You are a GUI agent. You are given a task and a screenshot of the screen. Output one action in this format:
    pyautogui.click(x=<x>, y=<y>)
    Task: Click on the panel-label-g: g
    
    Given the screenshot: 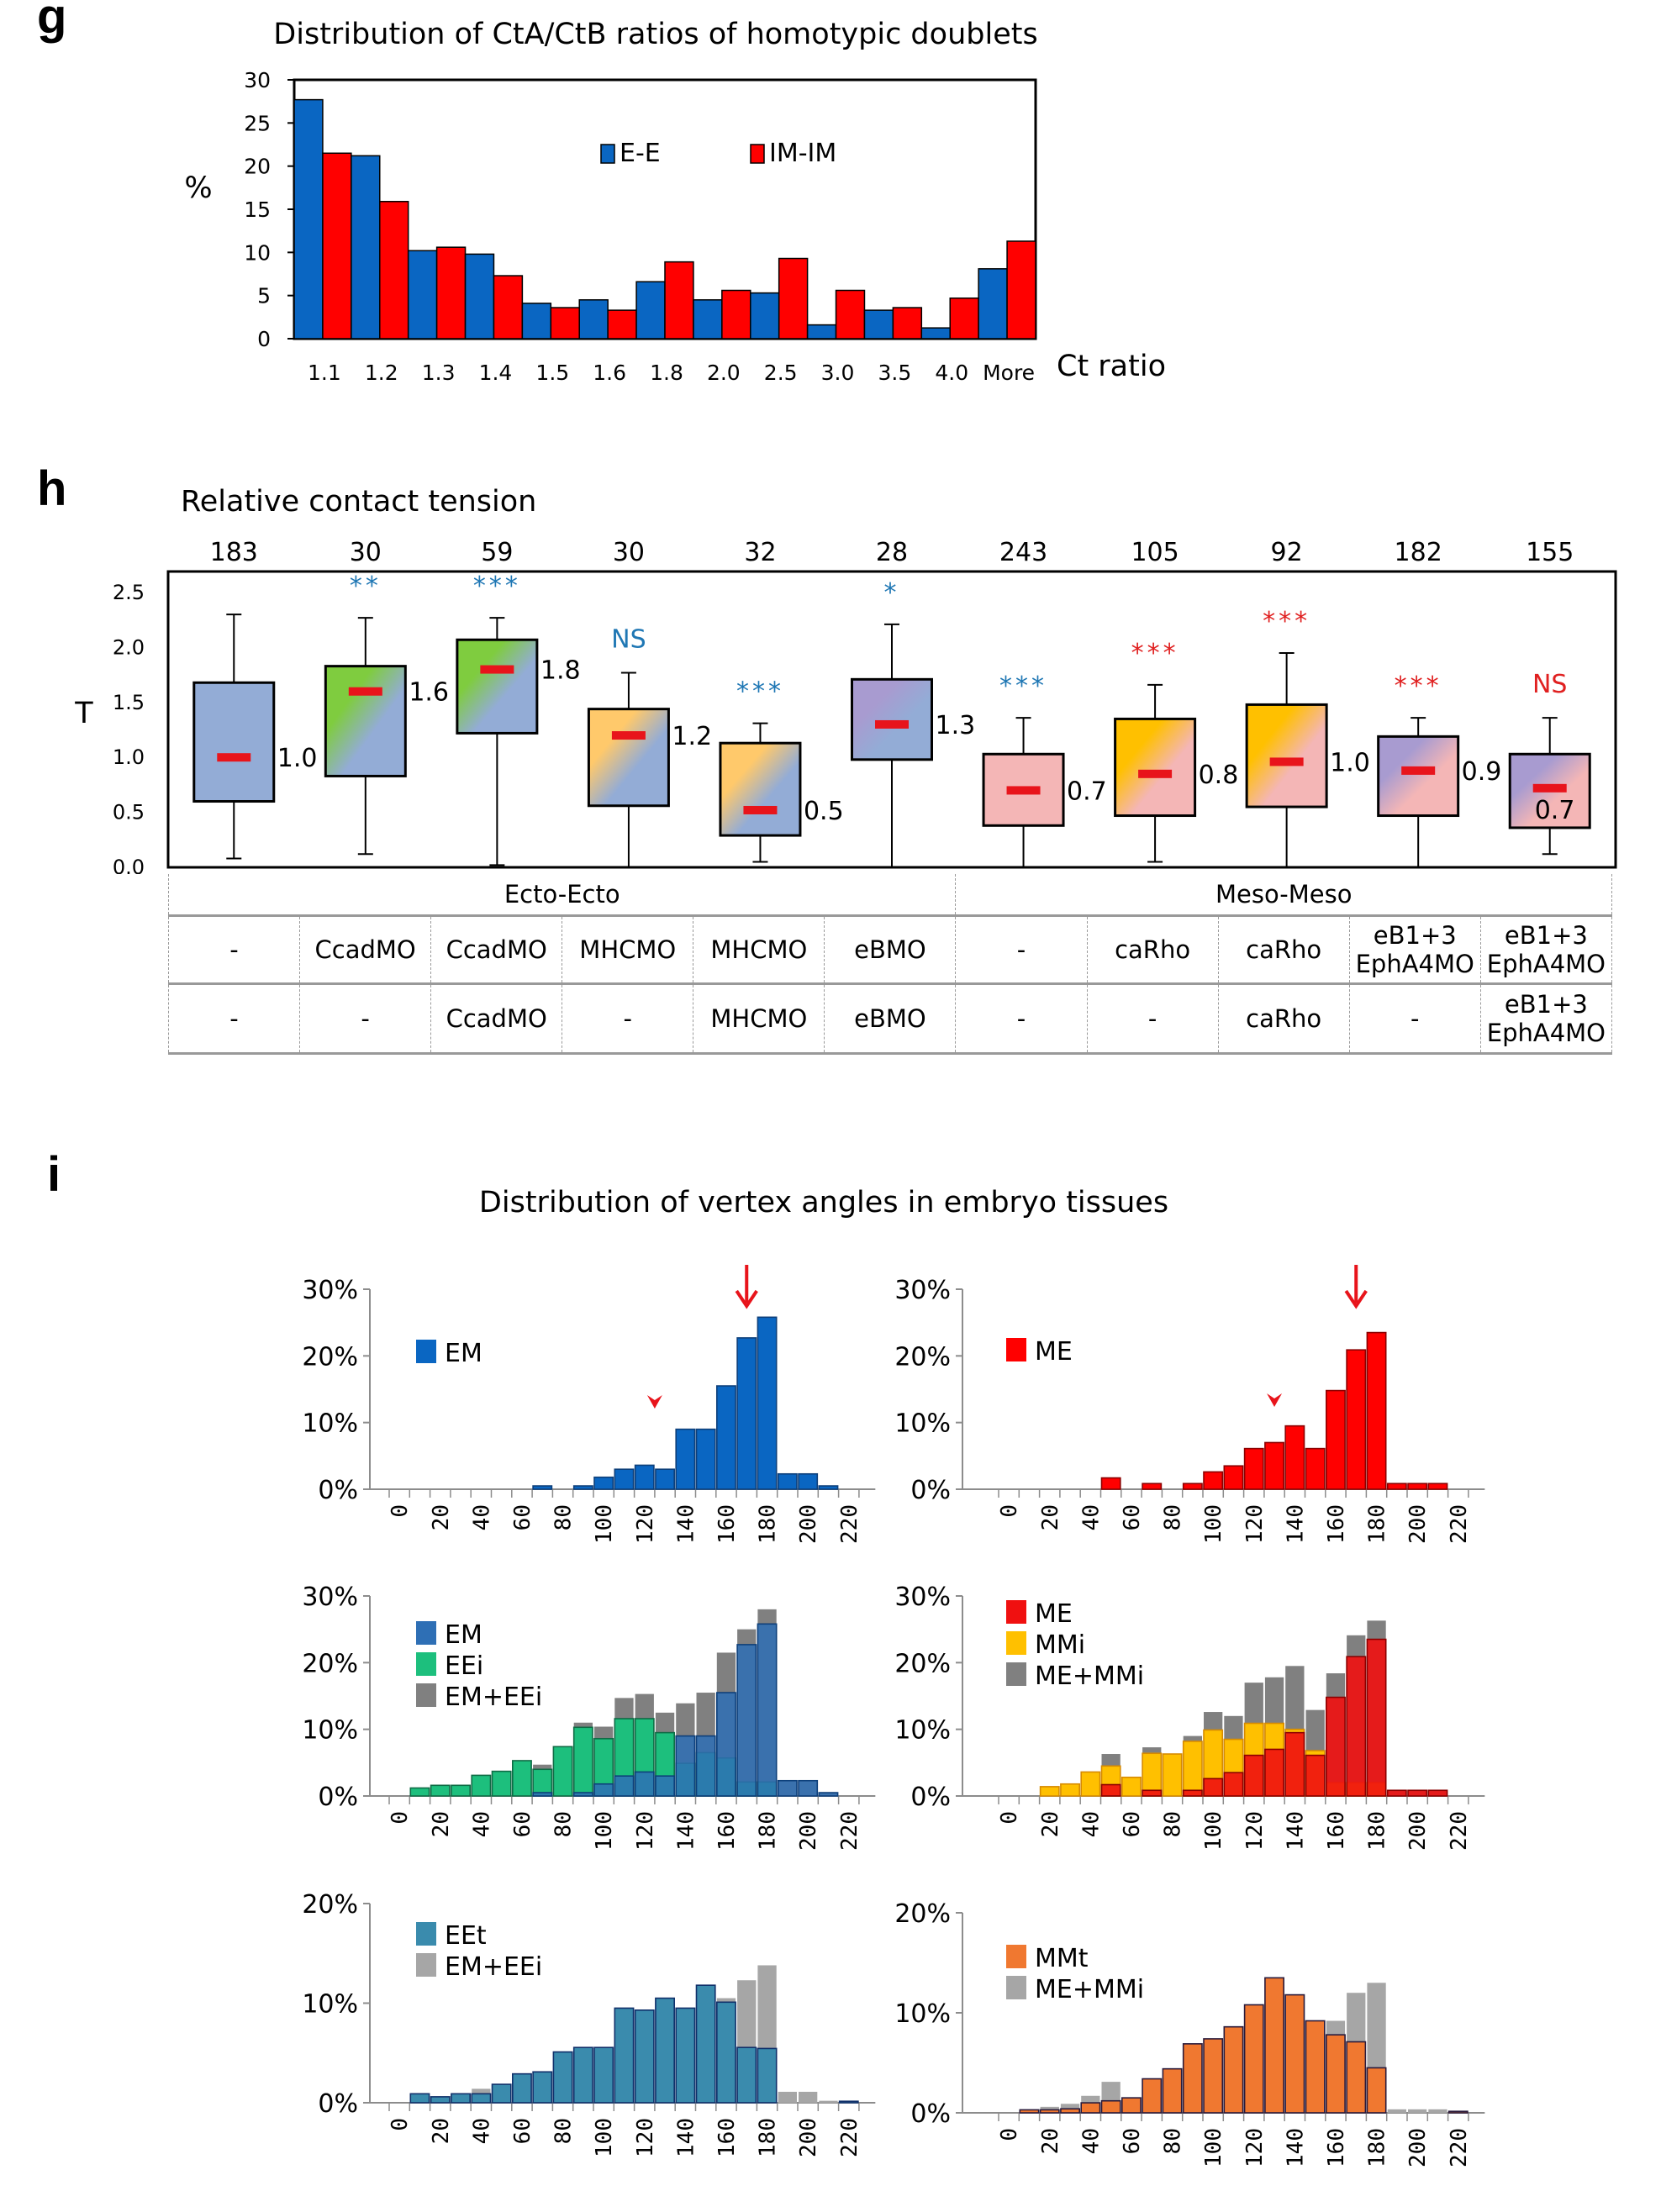 What is the action you would take?
    pyautogui.click(x=52, y=22)
    